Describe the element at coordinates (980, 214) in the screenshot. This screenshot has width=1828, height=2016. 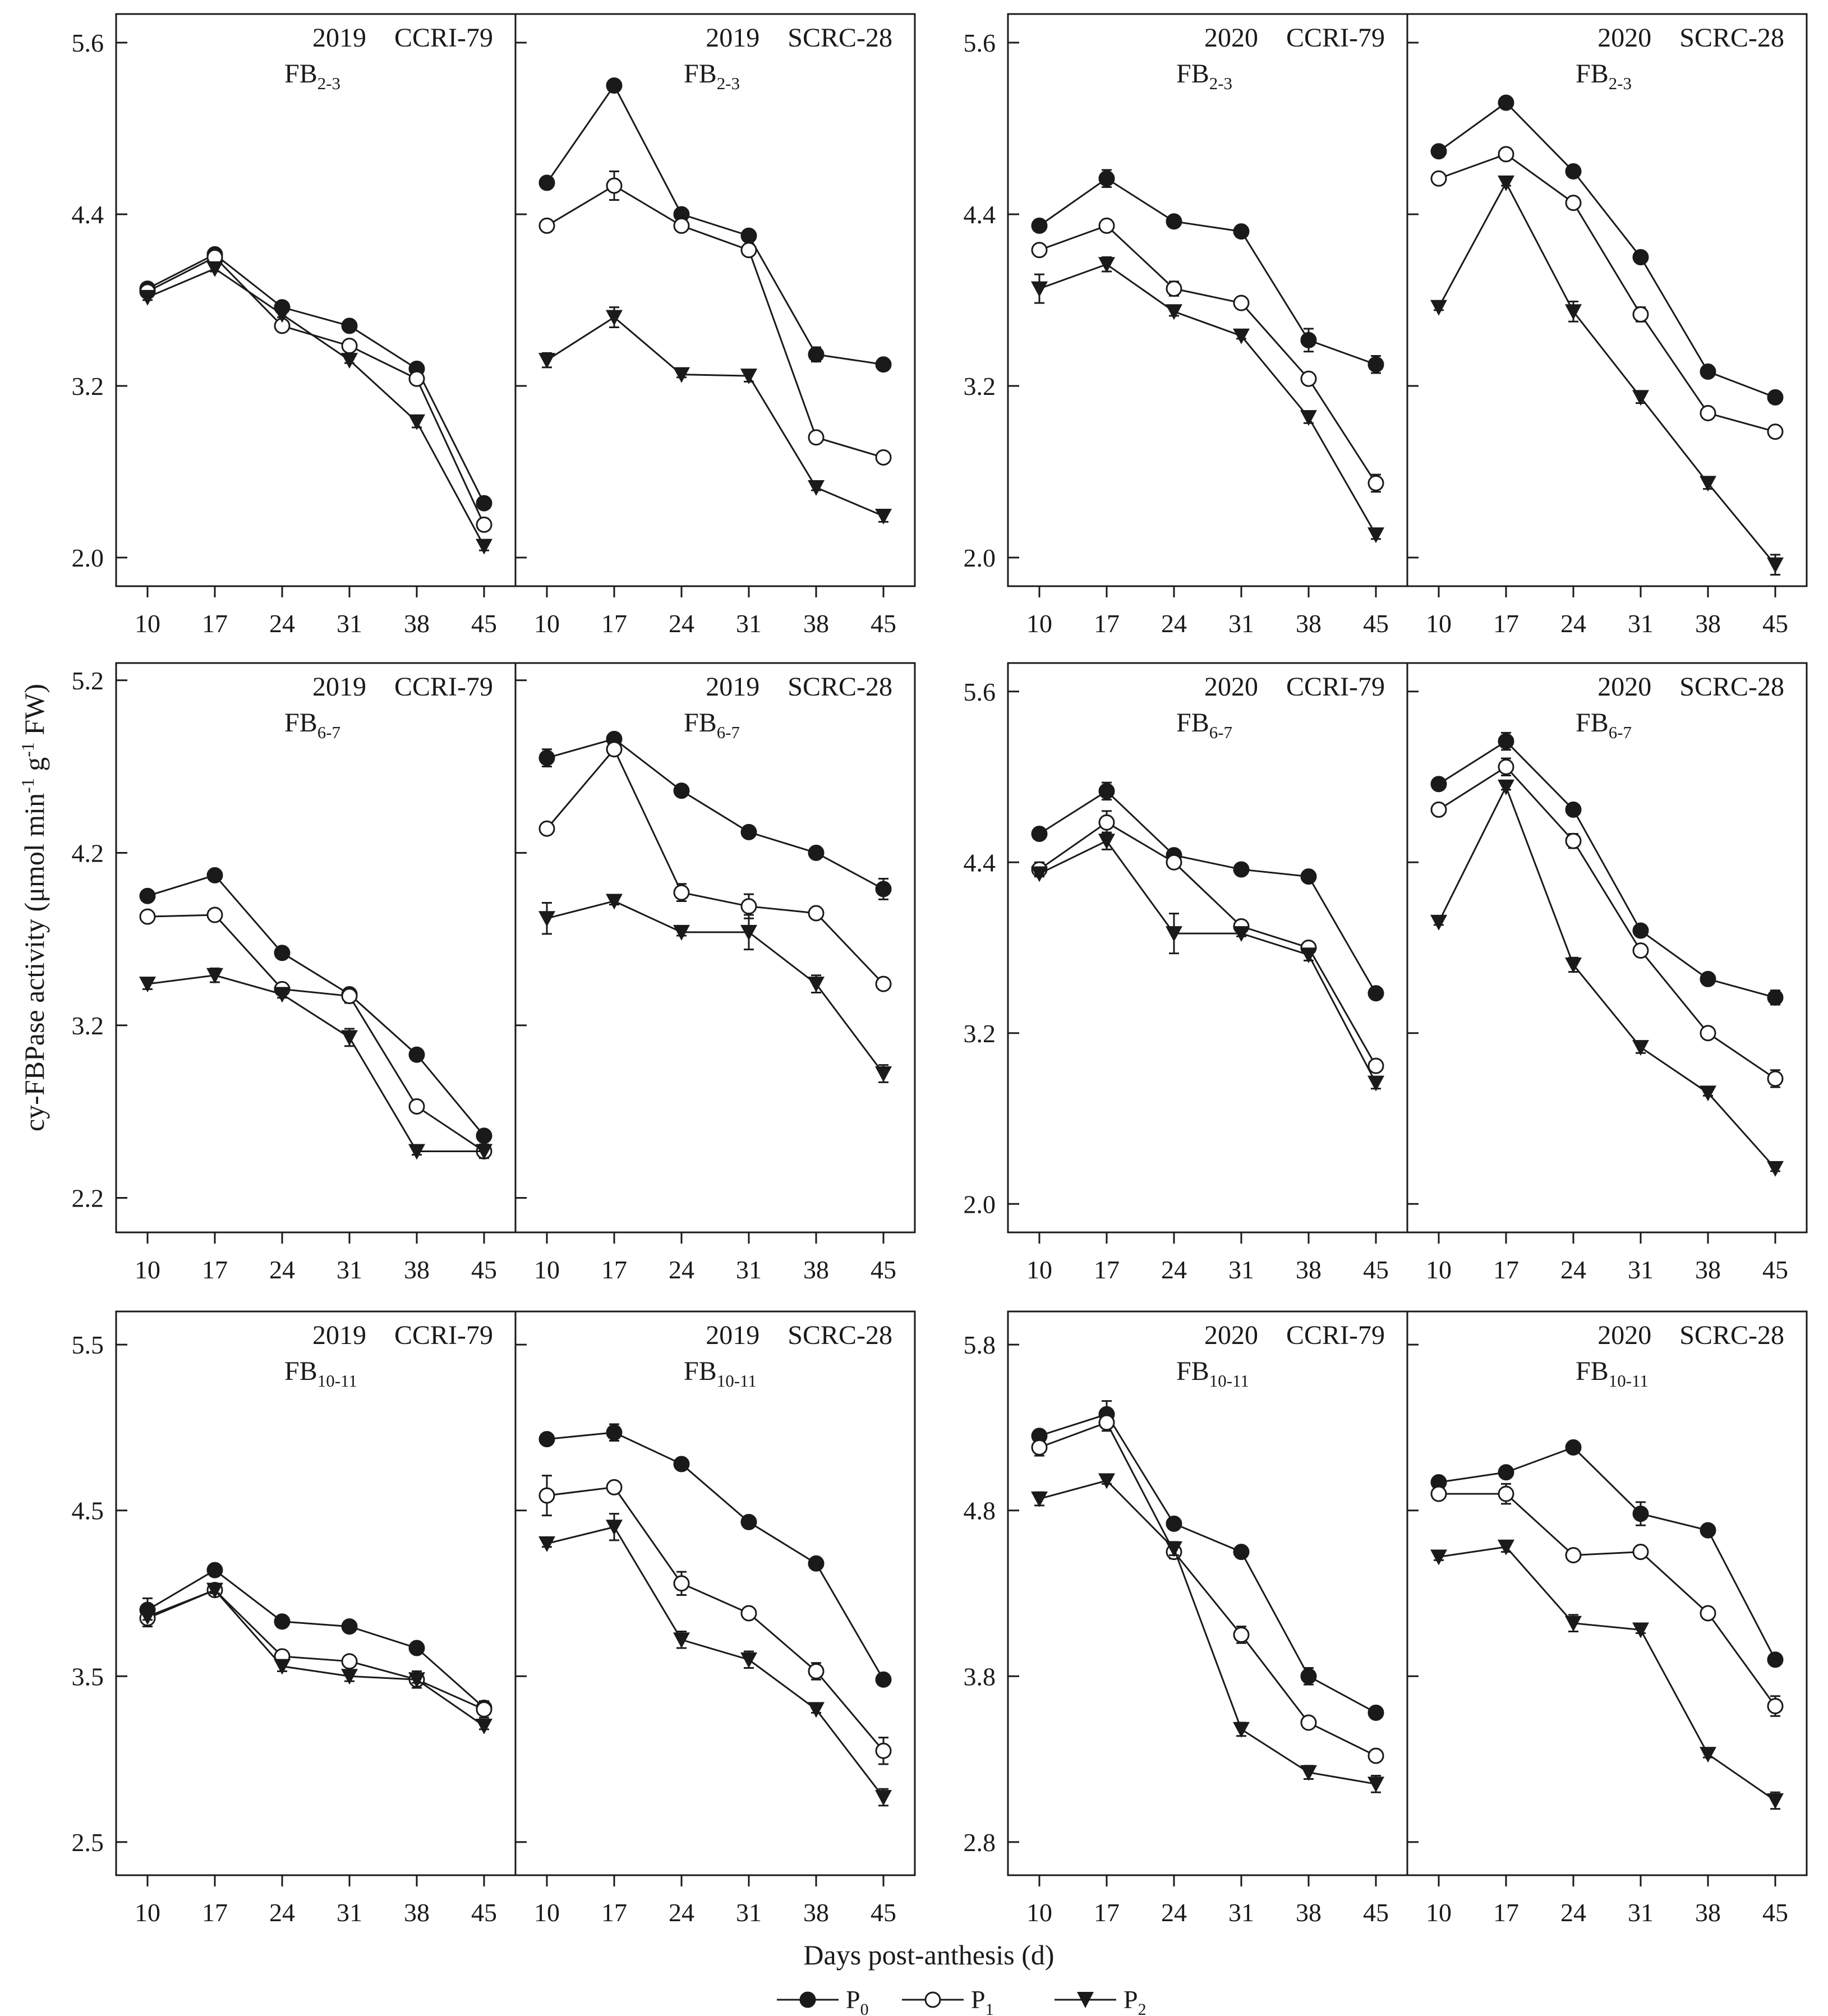
I see `y-tick-label: 4.4` at that location.